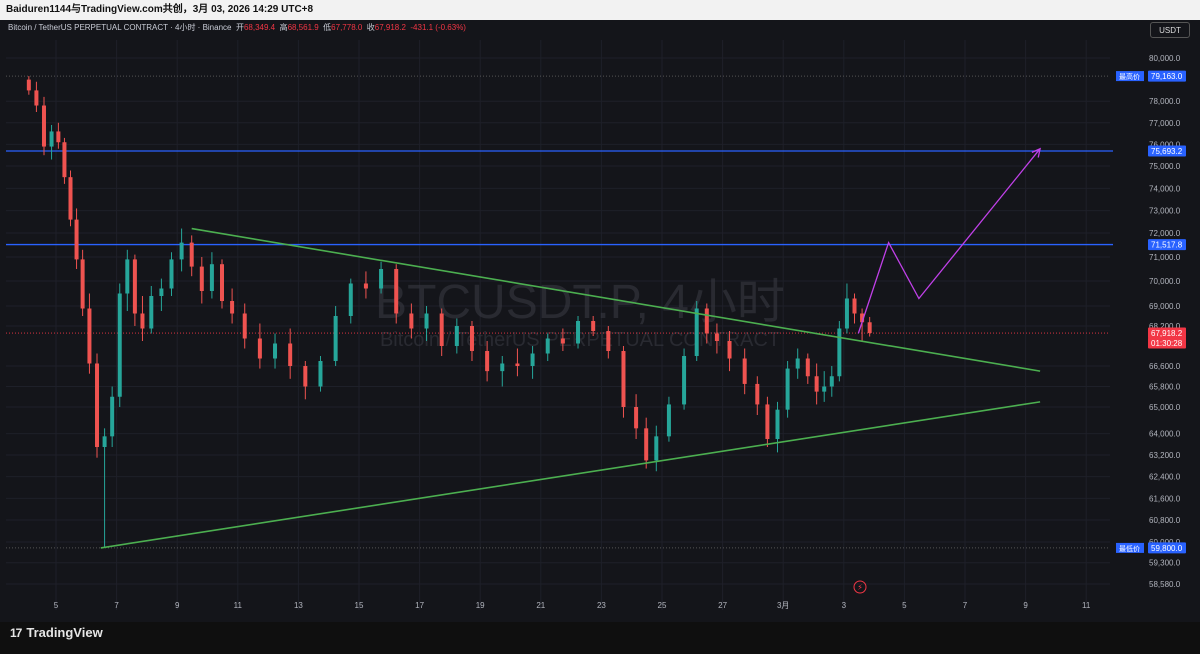 This screenshot has height=654, width=1200. What do you see at coordinates (1165, 123) in the screenshot?
I see `price-tick-label: 77,000.0` at bounding box center [1165, 123].